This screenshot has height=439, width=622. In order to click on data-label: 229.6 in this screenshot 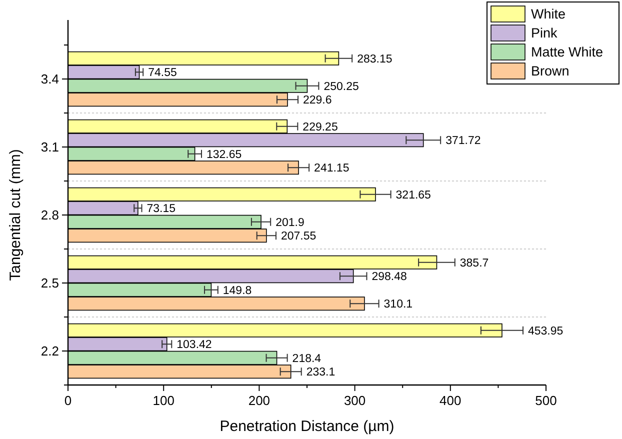, I will do `click(317, 100)`.